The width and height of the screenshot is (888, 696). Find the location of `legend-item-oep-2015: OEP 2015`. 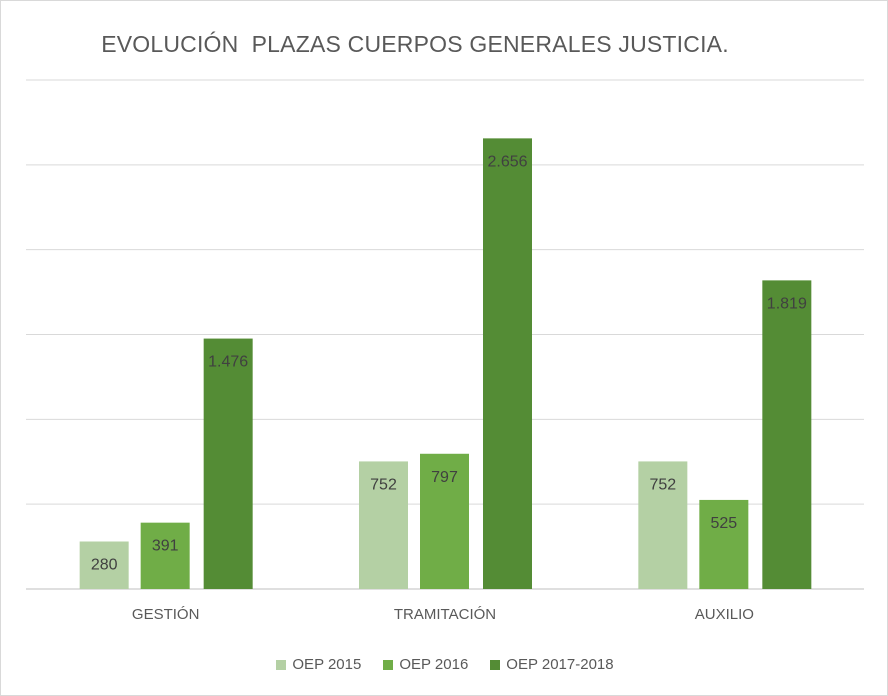

legend-item-oep-2015: OEP 2015 is located at coordinates (318, 664).